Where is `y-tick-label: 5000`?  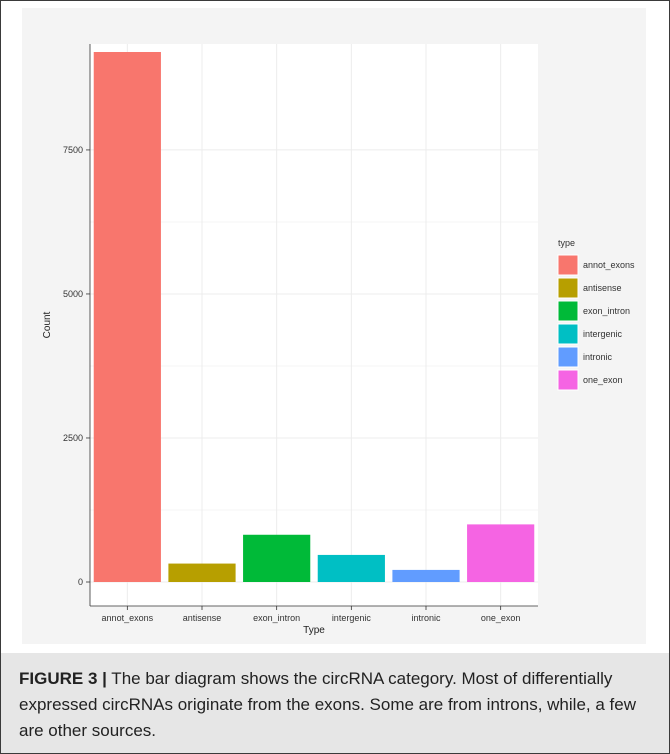 y-tick-label: 5000 is located at coordinates (73, 294).